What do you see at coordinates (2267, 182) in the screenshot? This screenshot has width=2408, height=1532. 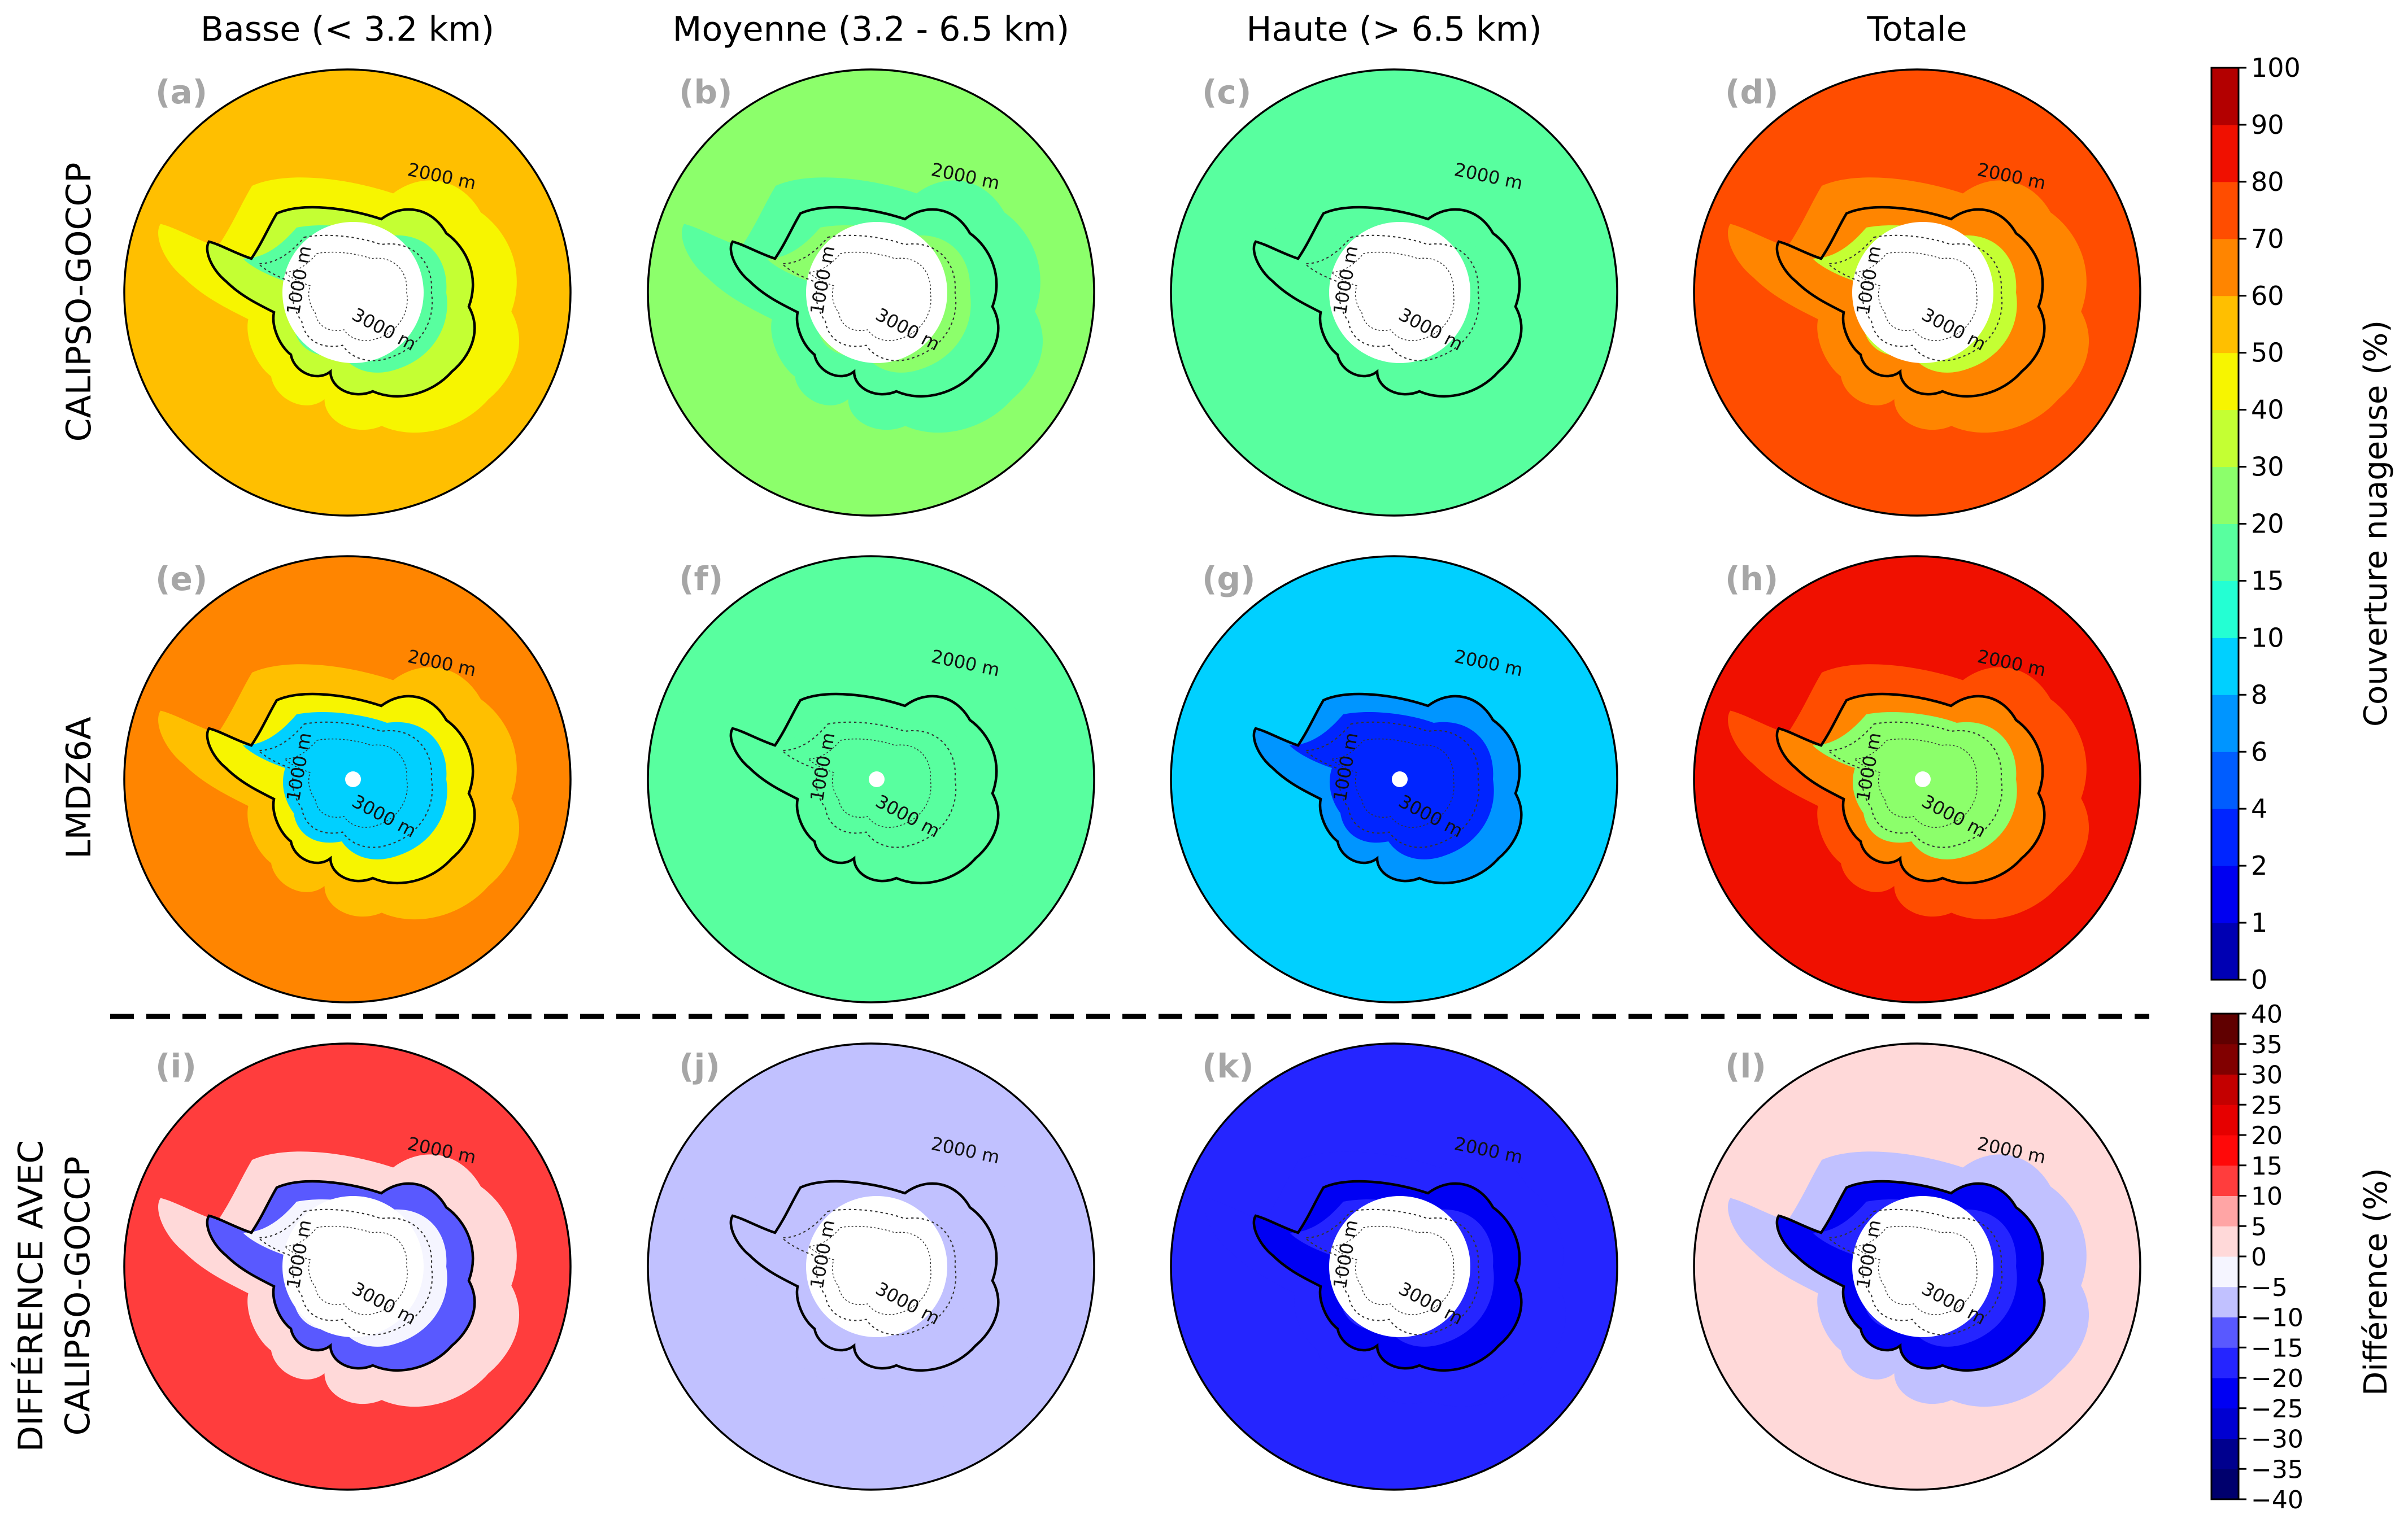 I see `colorbar-tick-label: 80` at bounding box center [2267, 182].